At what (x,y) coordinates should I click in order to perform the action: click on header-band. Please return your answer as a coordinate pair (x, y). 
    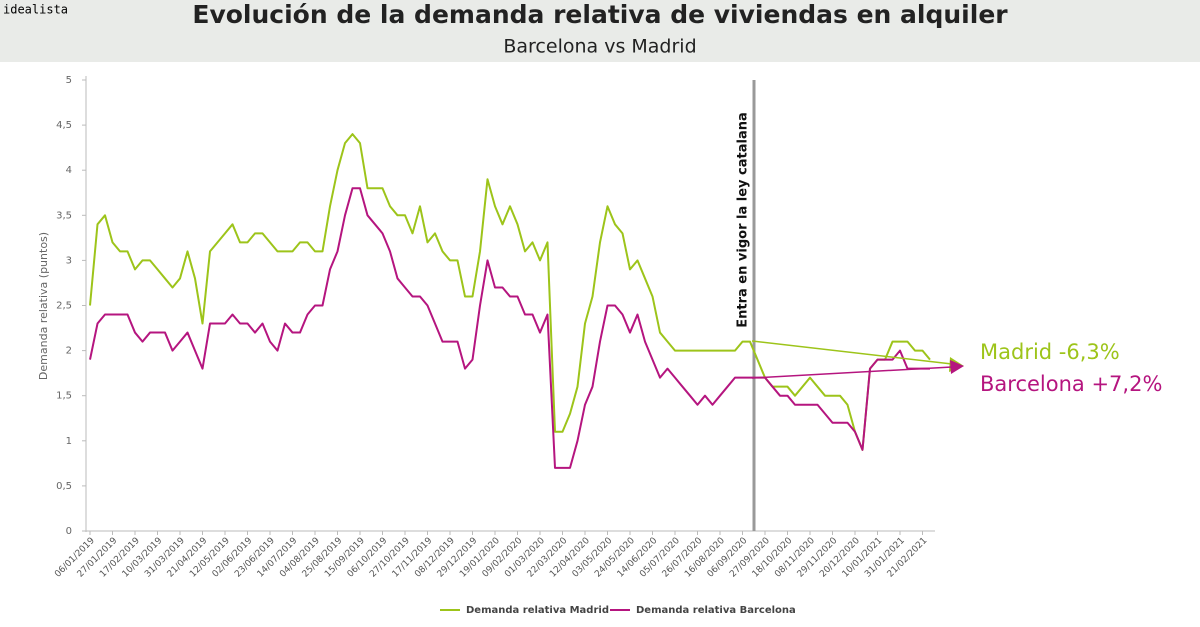
    Looking at the image, I should click on (600, 31).